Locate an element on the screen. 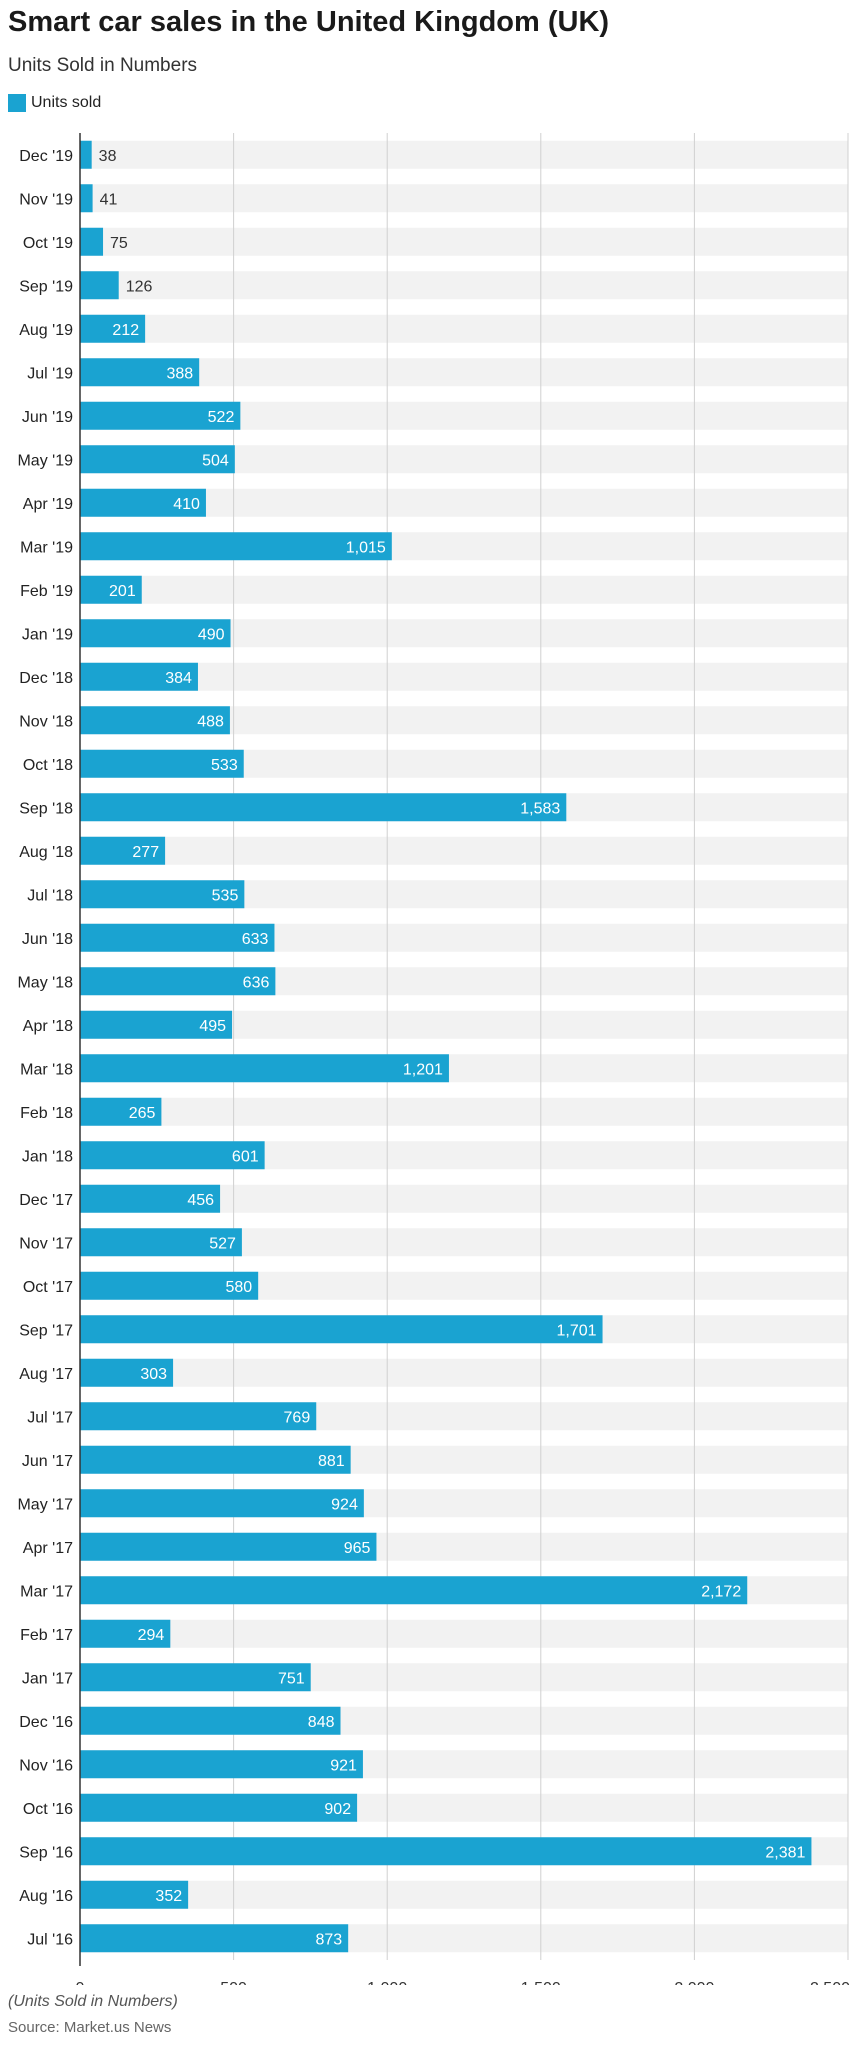 This screenshot has height=2048, width=854. data-label: 294 is located at coordinates (151, 1635).